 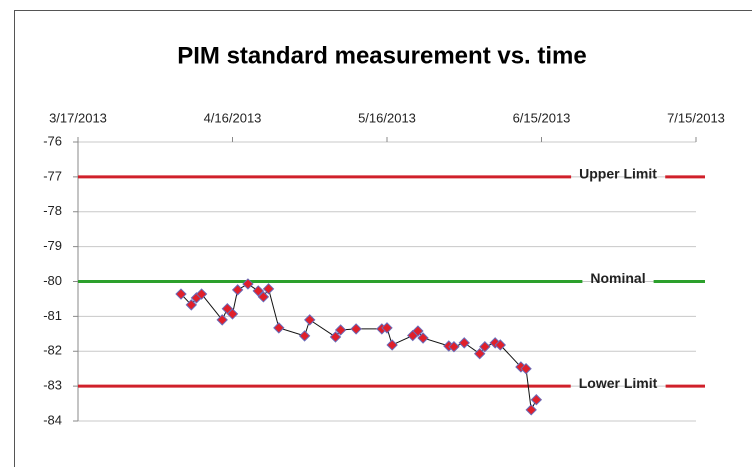 What do you see at coordinates (618, 383) in the screenshot?
I see `reference-label: Lower Limit` at bounding box center [618, 383].